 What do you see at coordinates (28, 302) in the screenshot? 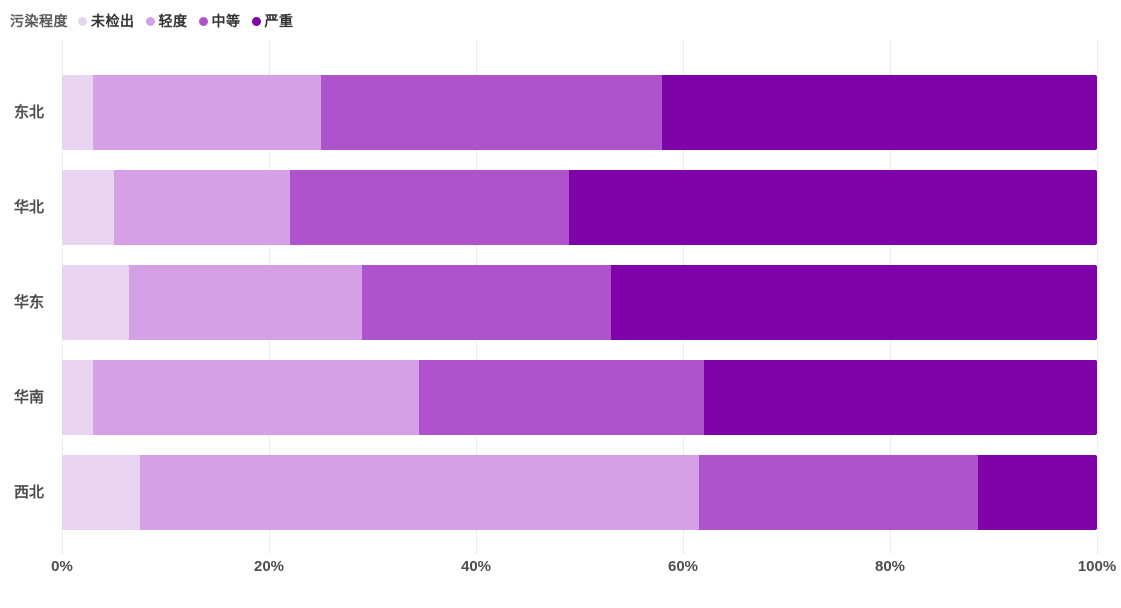
I see `category-label-3: 华东` at bounding box center [28, 302].